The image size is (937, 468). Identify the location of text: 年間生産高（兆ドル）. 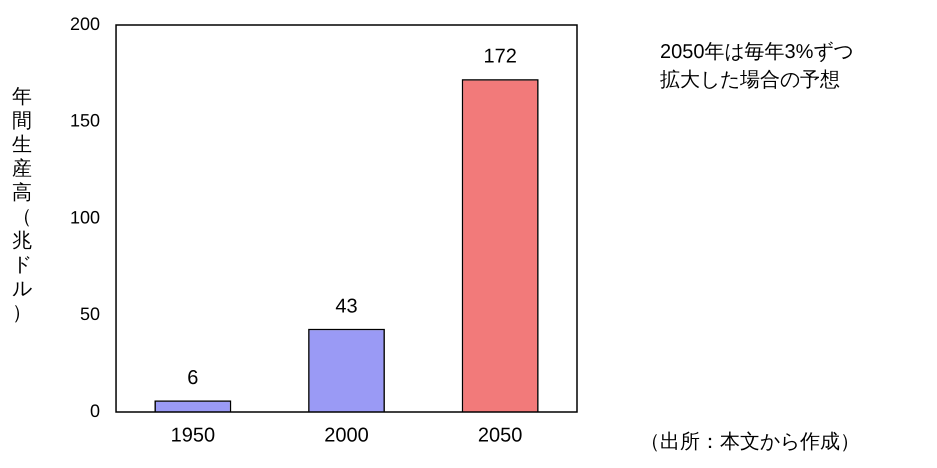
(22, 205).